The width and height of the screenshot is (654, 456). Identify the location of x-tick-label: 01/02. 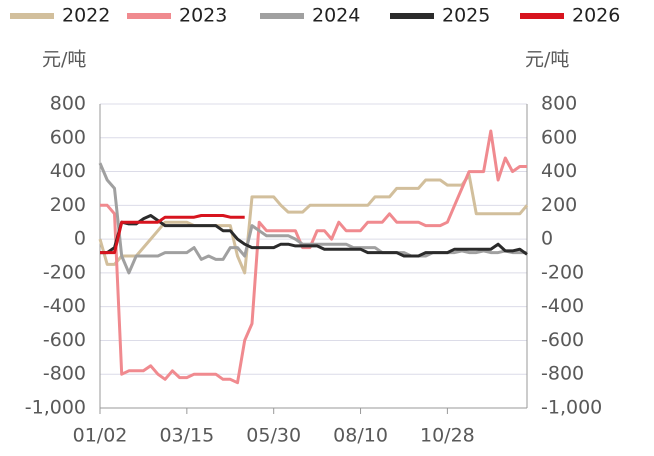
(100, 436).